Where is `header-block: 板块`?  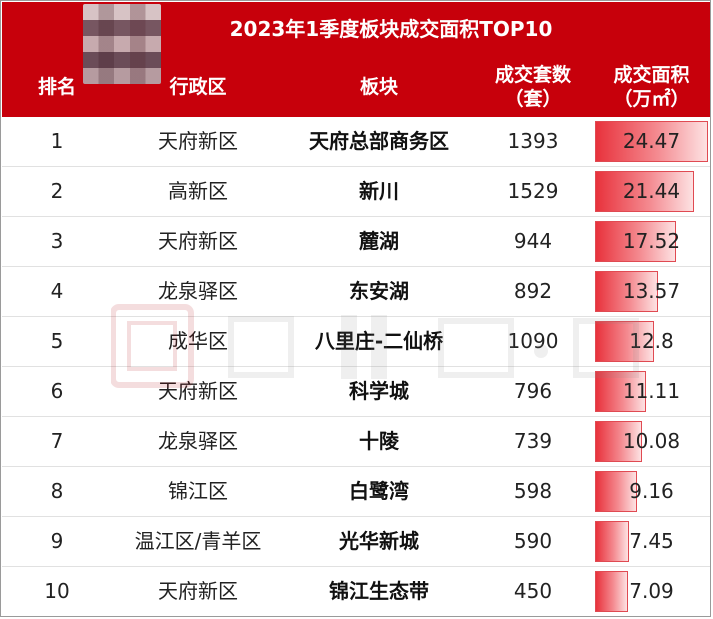
header-block: 板块 is located at coordinates (378, 87).